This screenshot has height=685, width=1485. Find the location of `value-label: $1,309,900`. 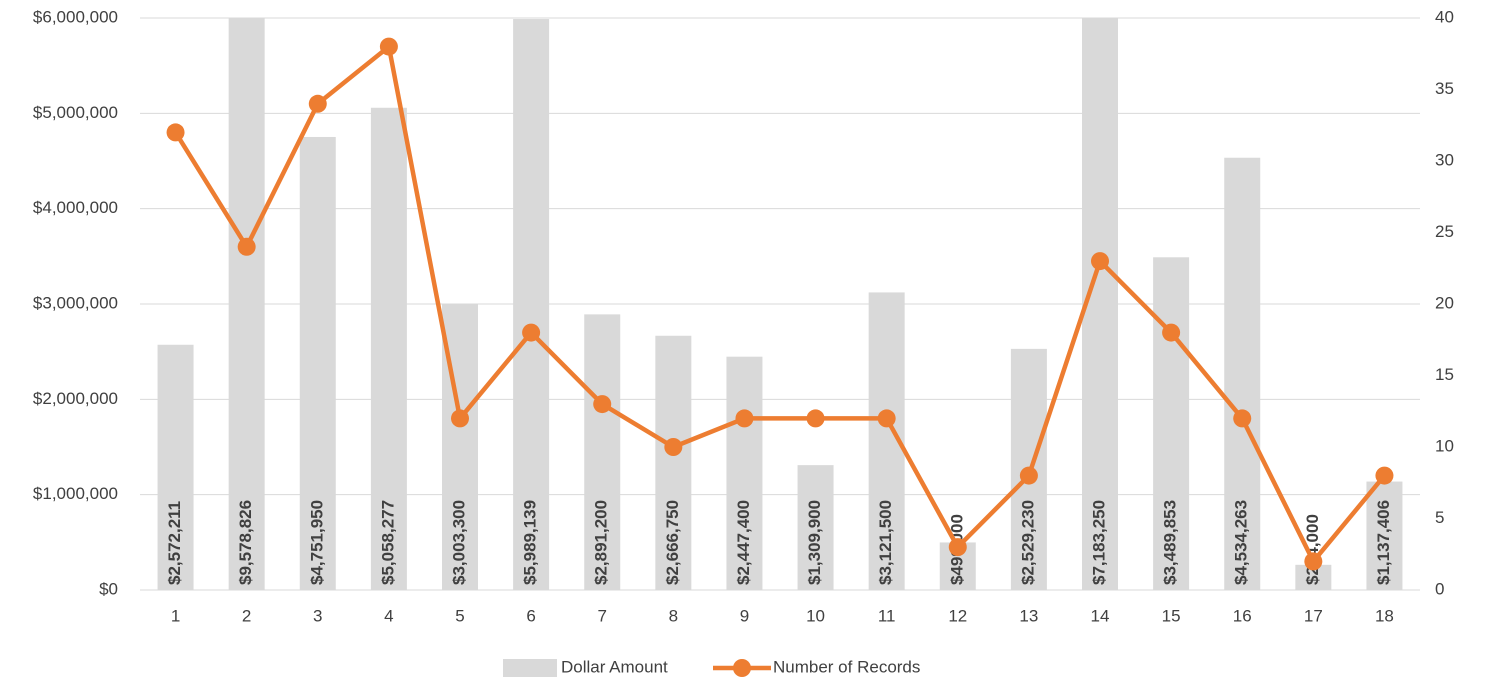

value-label: $1,309,900 is located at coordinates (814, 542).